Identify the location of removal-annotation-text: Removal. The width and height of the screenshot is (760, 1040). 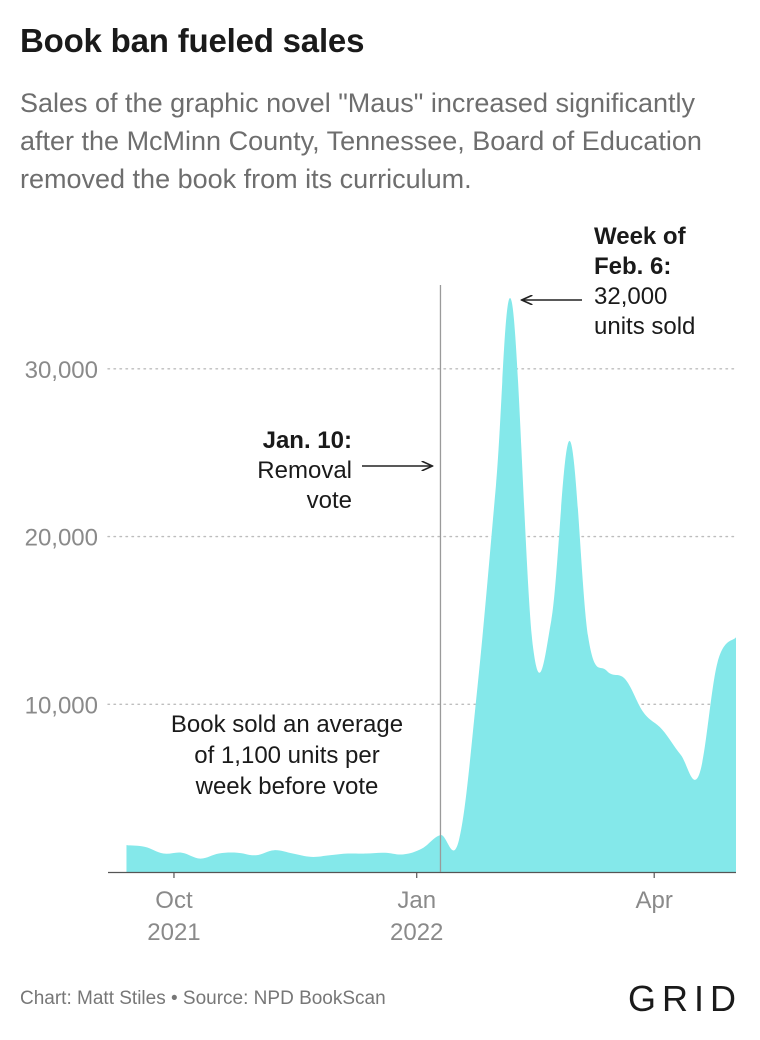
(304, 470).